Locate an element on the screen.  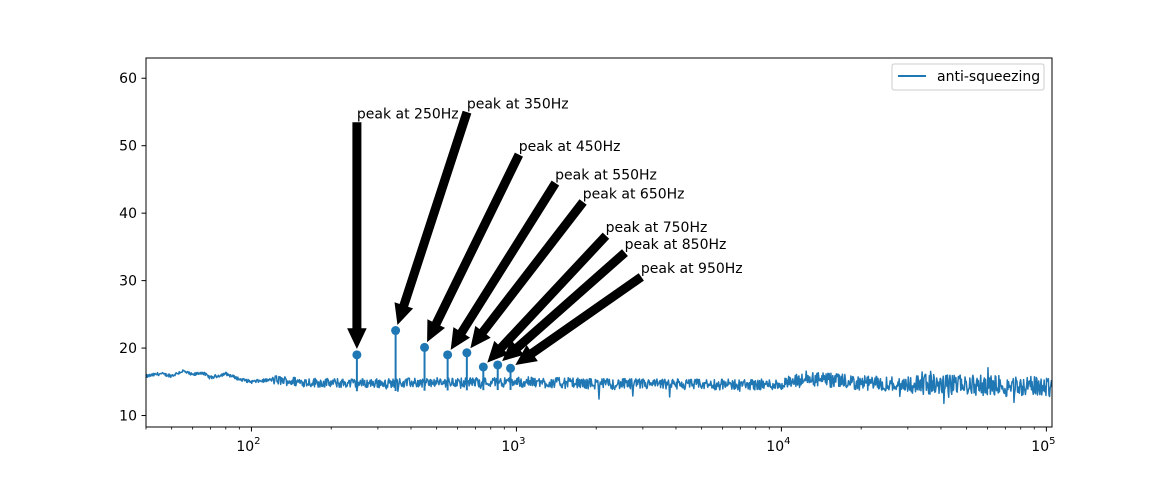
x-tick-label: 10² is located at coordinates (248, 445).